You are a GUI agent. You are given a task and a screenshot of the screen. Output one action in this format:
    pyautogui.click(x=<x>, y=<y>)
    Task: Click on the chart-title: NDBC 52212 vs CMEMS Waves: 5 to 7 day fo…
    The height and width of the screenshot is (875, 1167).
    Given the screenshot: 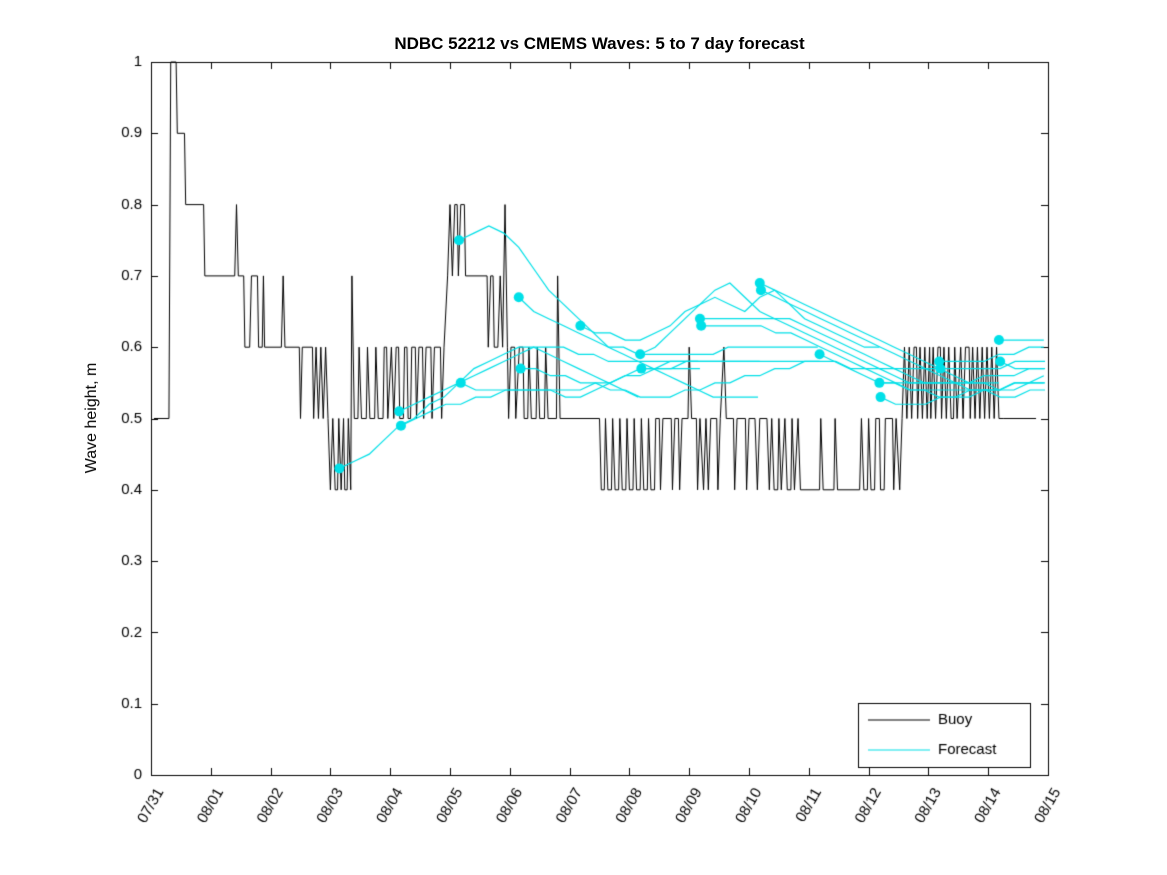 What is the action you would take?
    pyautogui.click(x=599, y=43)
    